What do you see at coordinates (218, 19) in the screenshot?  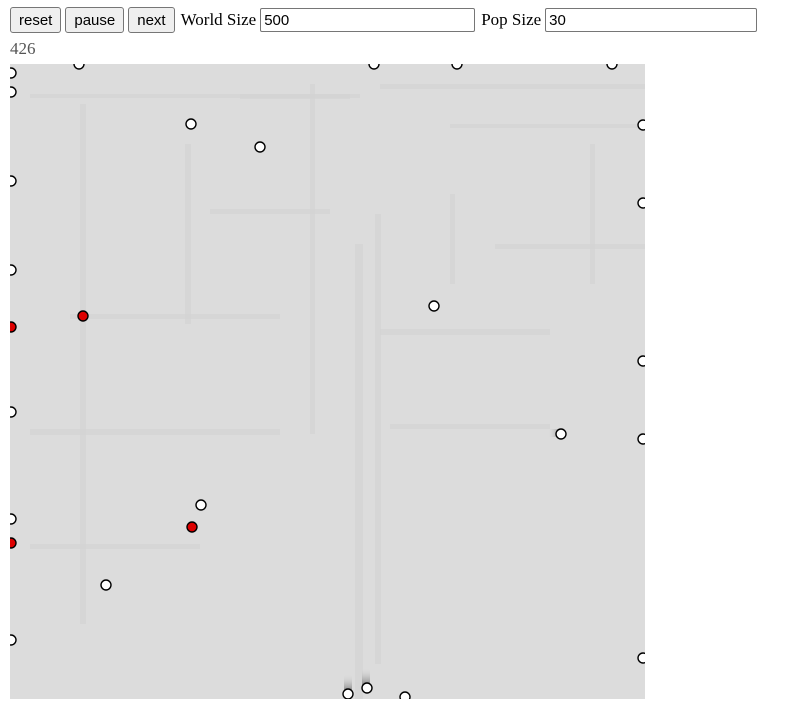 I see `world-size-label: World Size` at bounding box center [218, 19].